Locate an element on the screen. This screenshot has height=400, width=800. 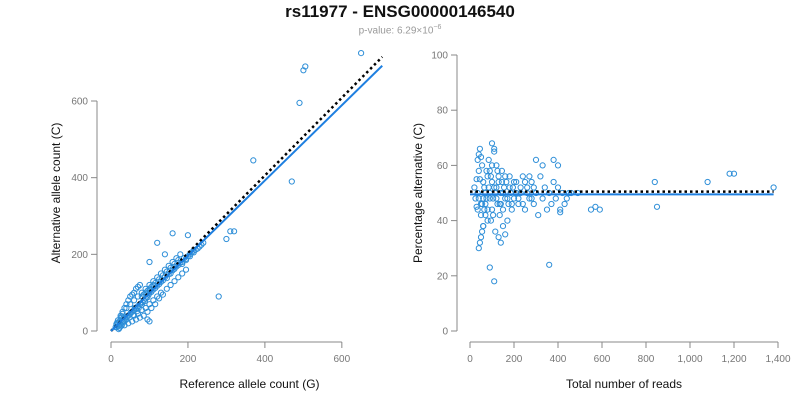
y-tick-label: 0 is located at coordinates (445, 332).